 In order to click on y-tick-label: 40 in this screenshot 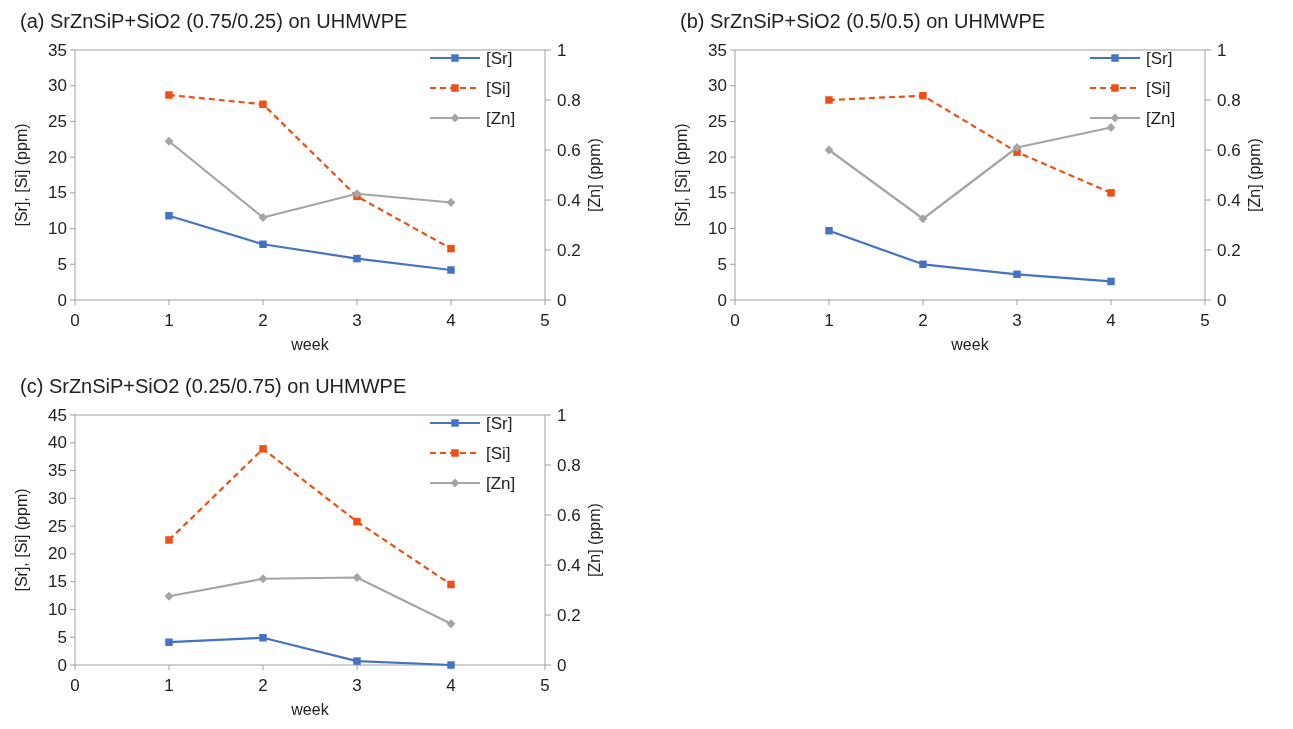, I will do `click(57, 443)`.